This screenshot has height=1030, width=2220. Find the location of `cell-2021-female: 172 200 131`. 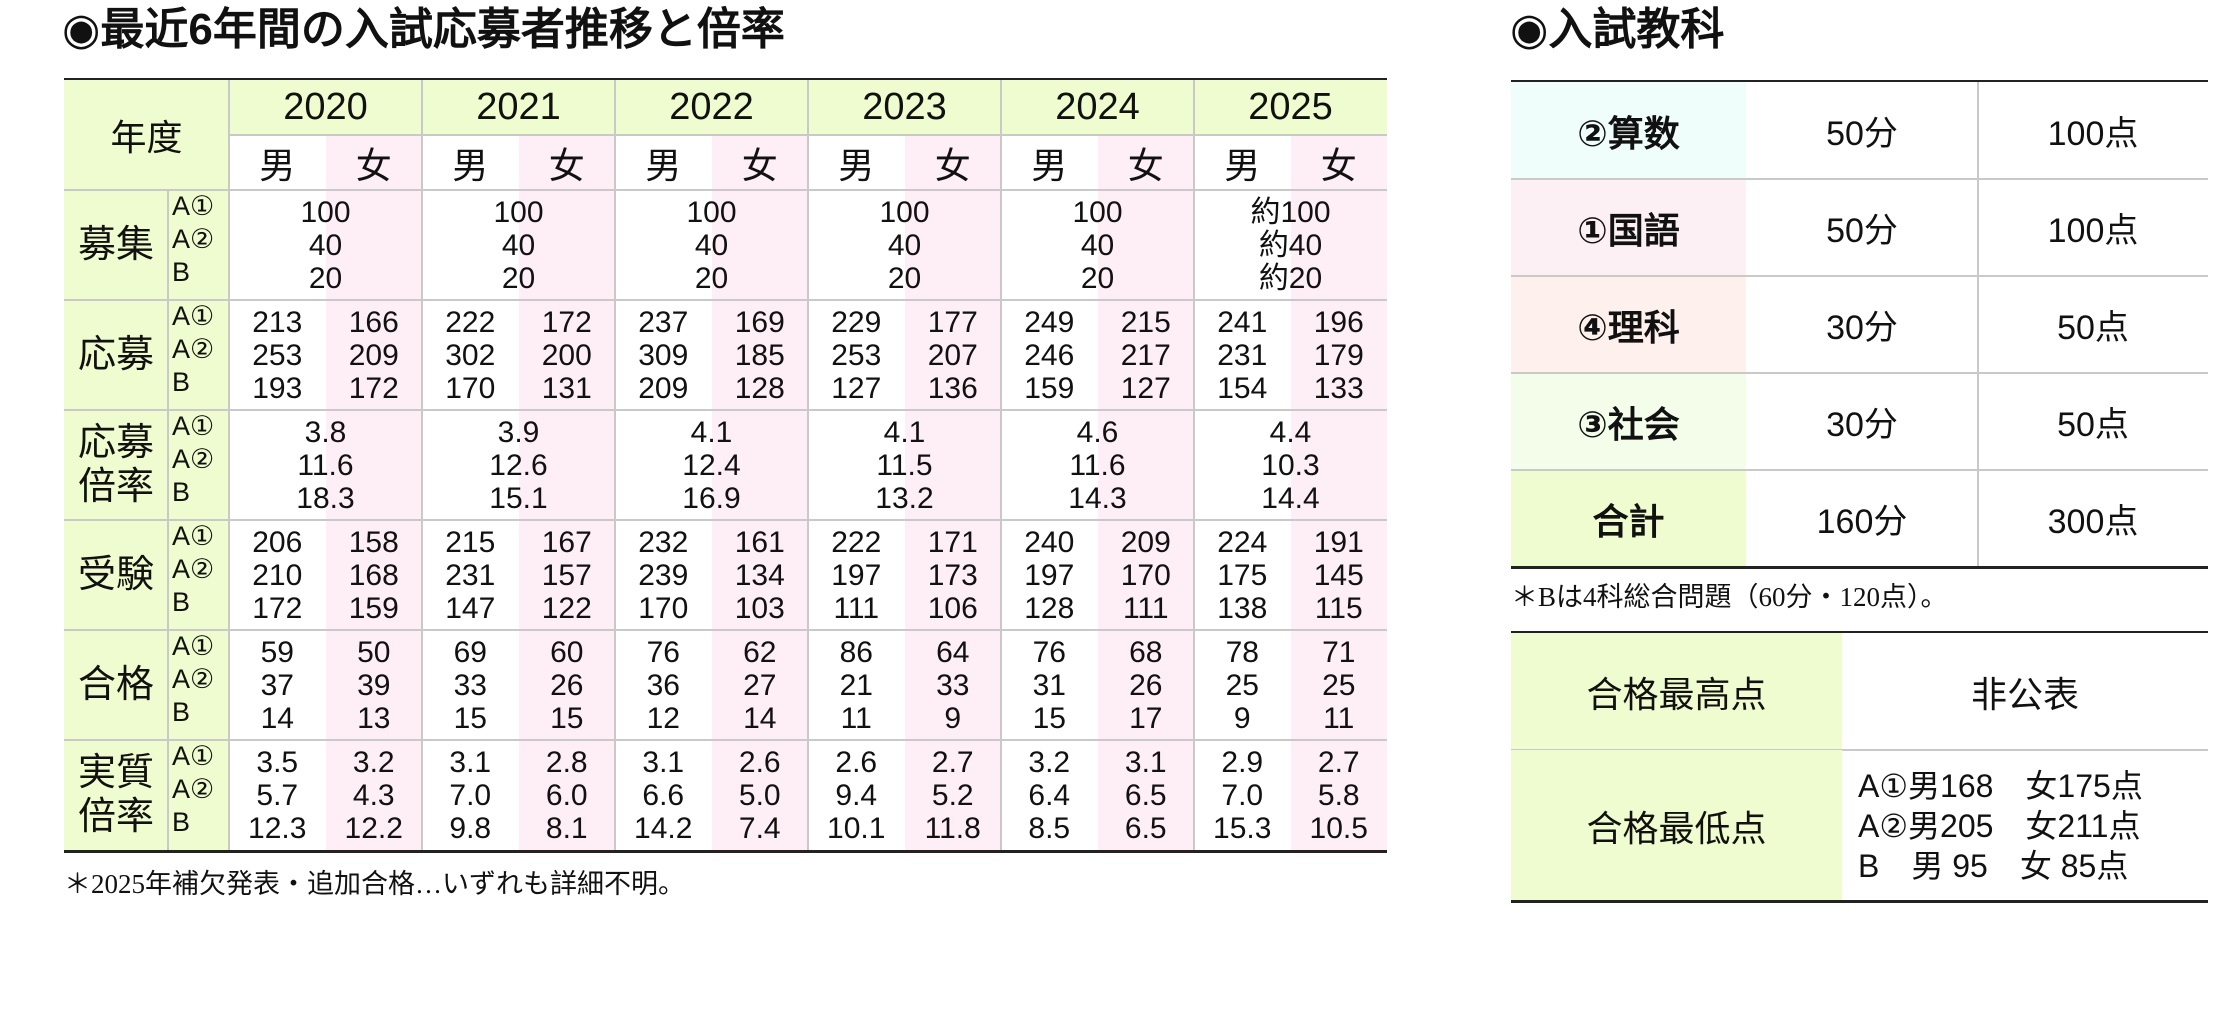

cell-2021-female: 172 200 131 is located at coordinates (567, 355).